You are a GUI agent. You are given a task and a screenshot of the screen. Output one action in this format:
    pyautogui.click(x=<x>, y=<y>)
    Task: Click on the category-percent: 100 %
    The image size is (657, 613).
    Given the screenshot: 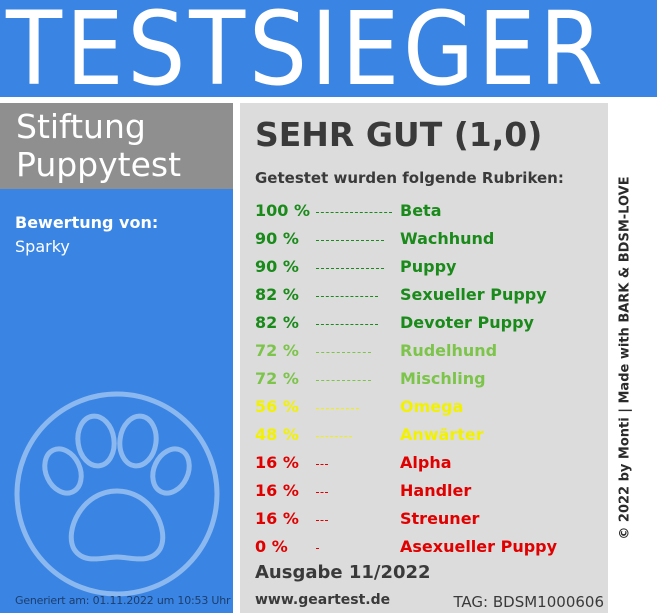 What is the action you would take?
    pyautogui.click(x=282, y=210)
    